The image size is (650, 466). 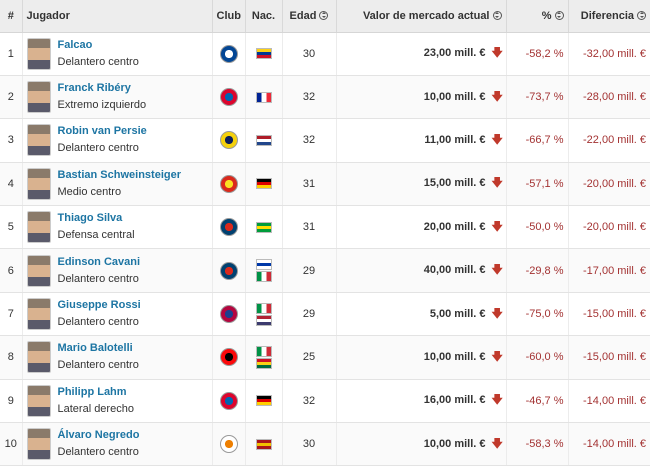 What do you see at coordinates (94, 88) in the screenshot?
I see `player-name-link: Franck Ribéry` at bounding box center [94, 88].